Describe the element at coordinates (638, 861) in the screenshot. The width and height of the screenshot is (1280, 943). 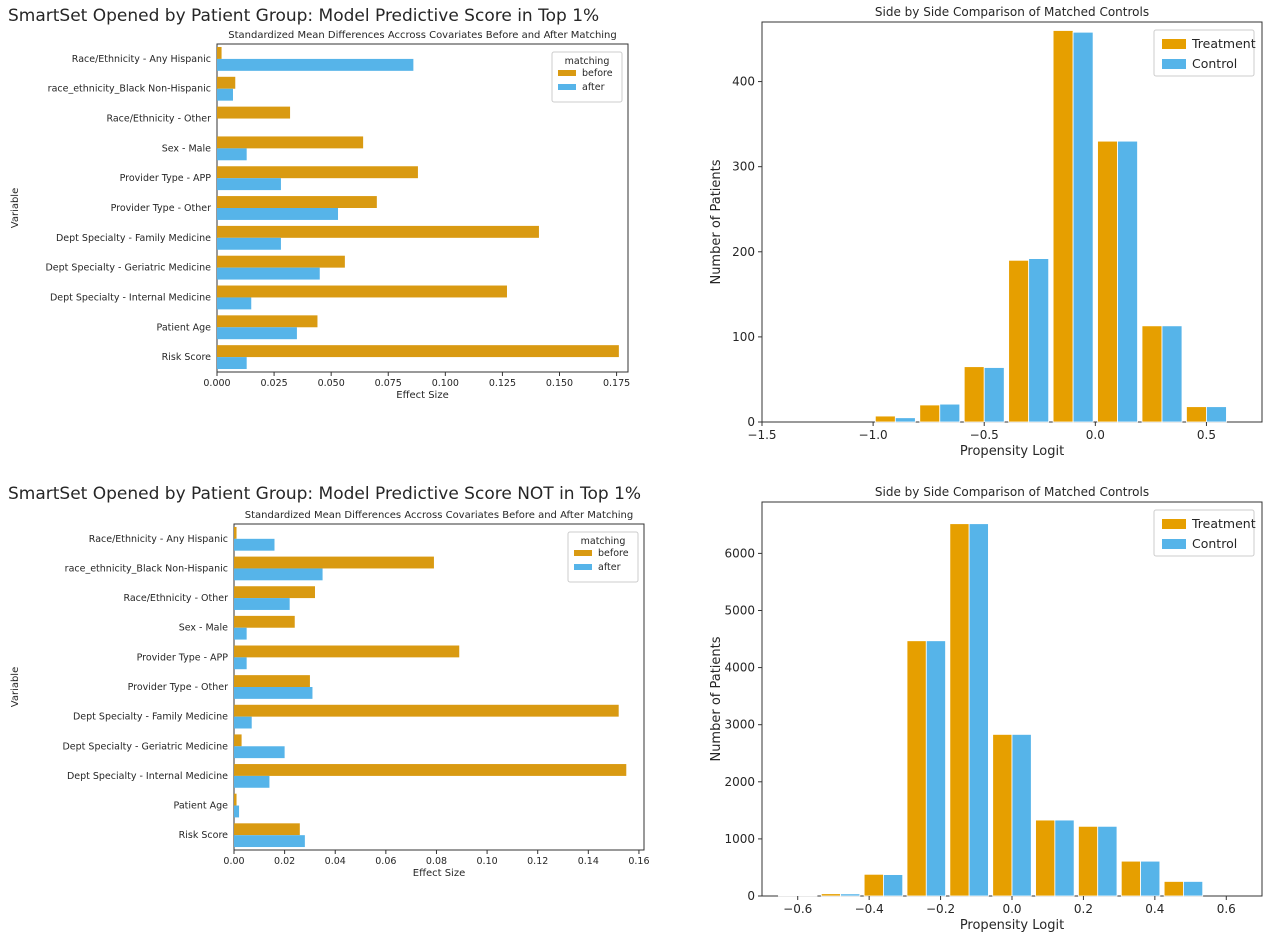
I see `x-tick-label: 0.16` at that location.